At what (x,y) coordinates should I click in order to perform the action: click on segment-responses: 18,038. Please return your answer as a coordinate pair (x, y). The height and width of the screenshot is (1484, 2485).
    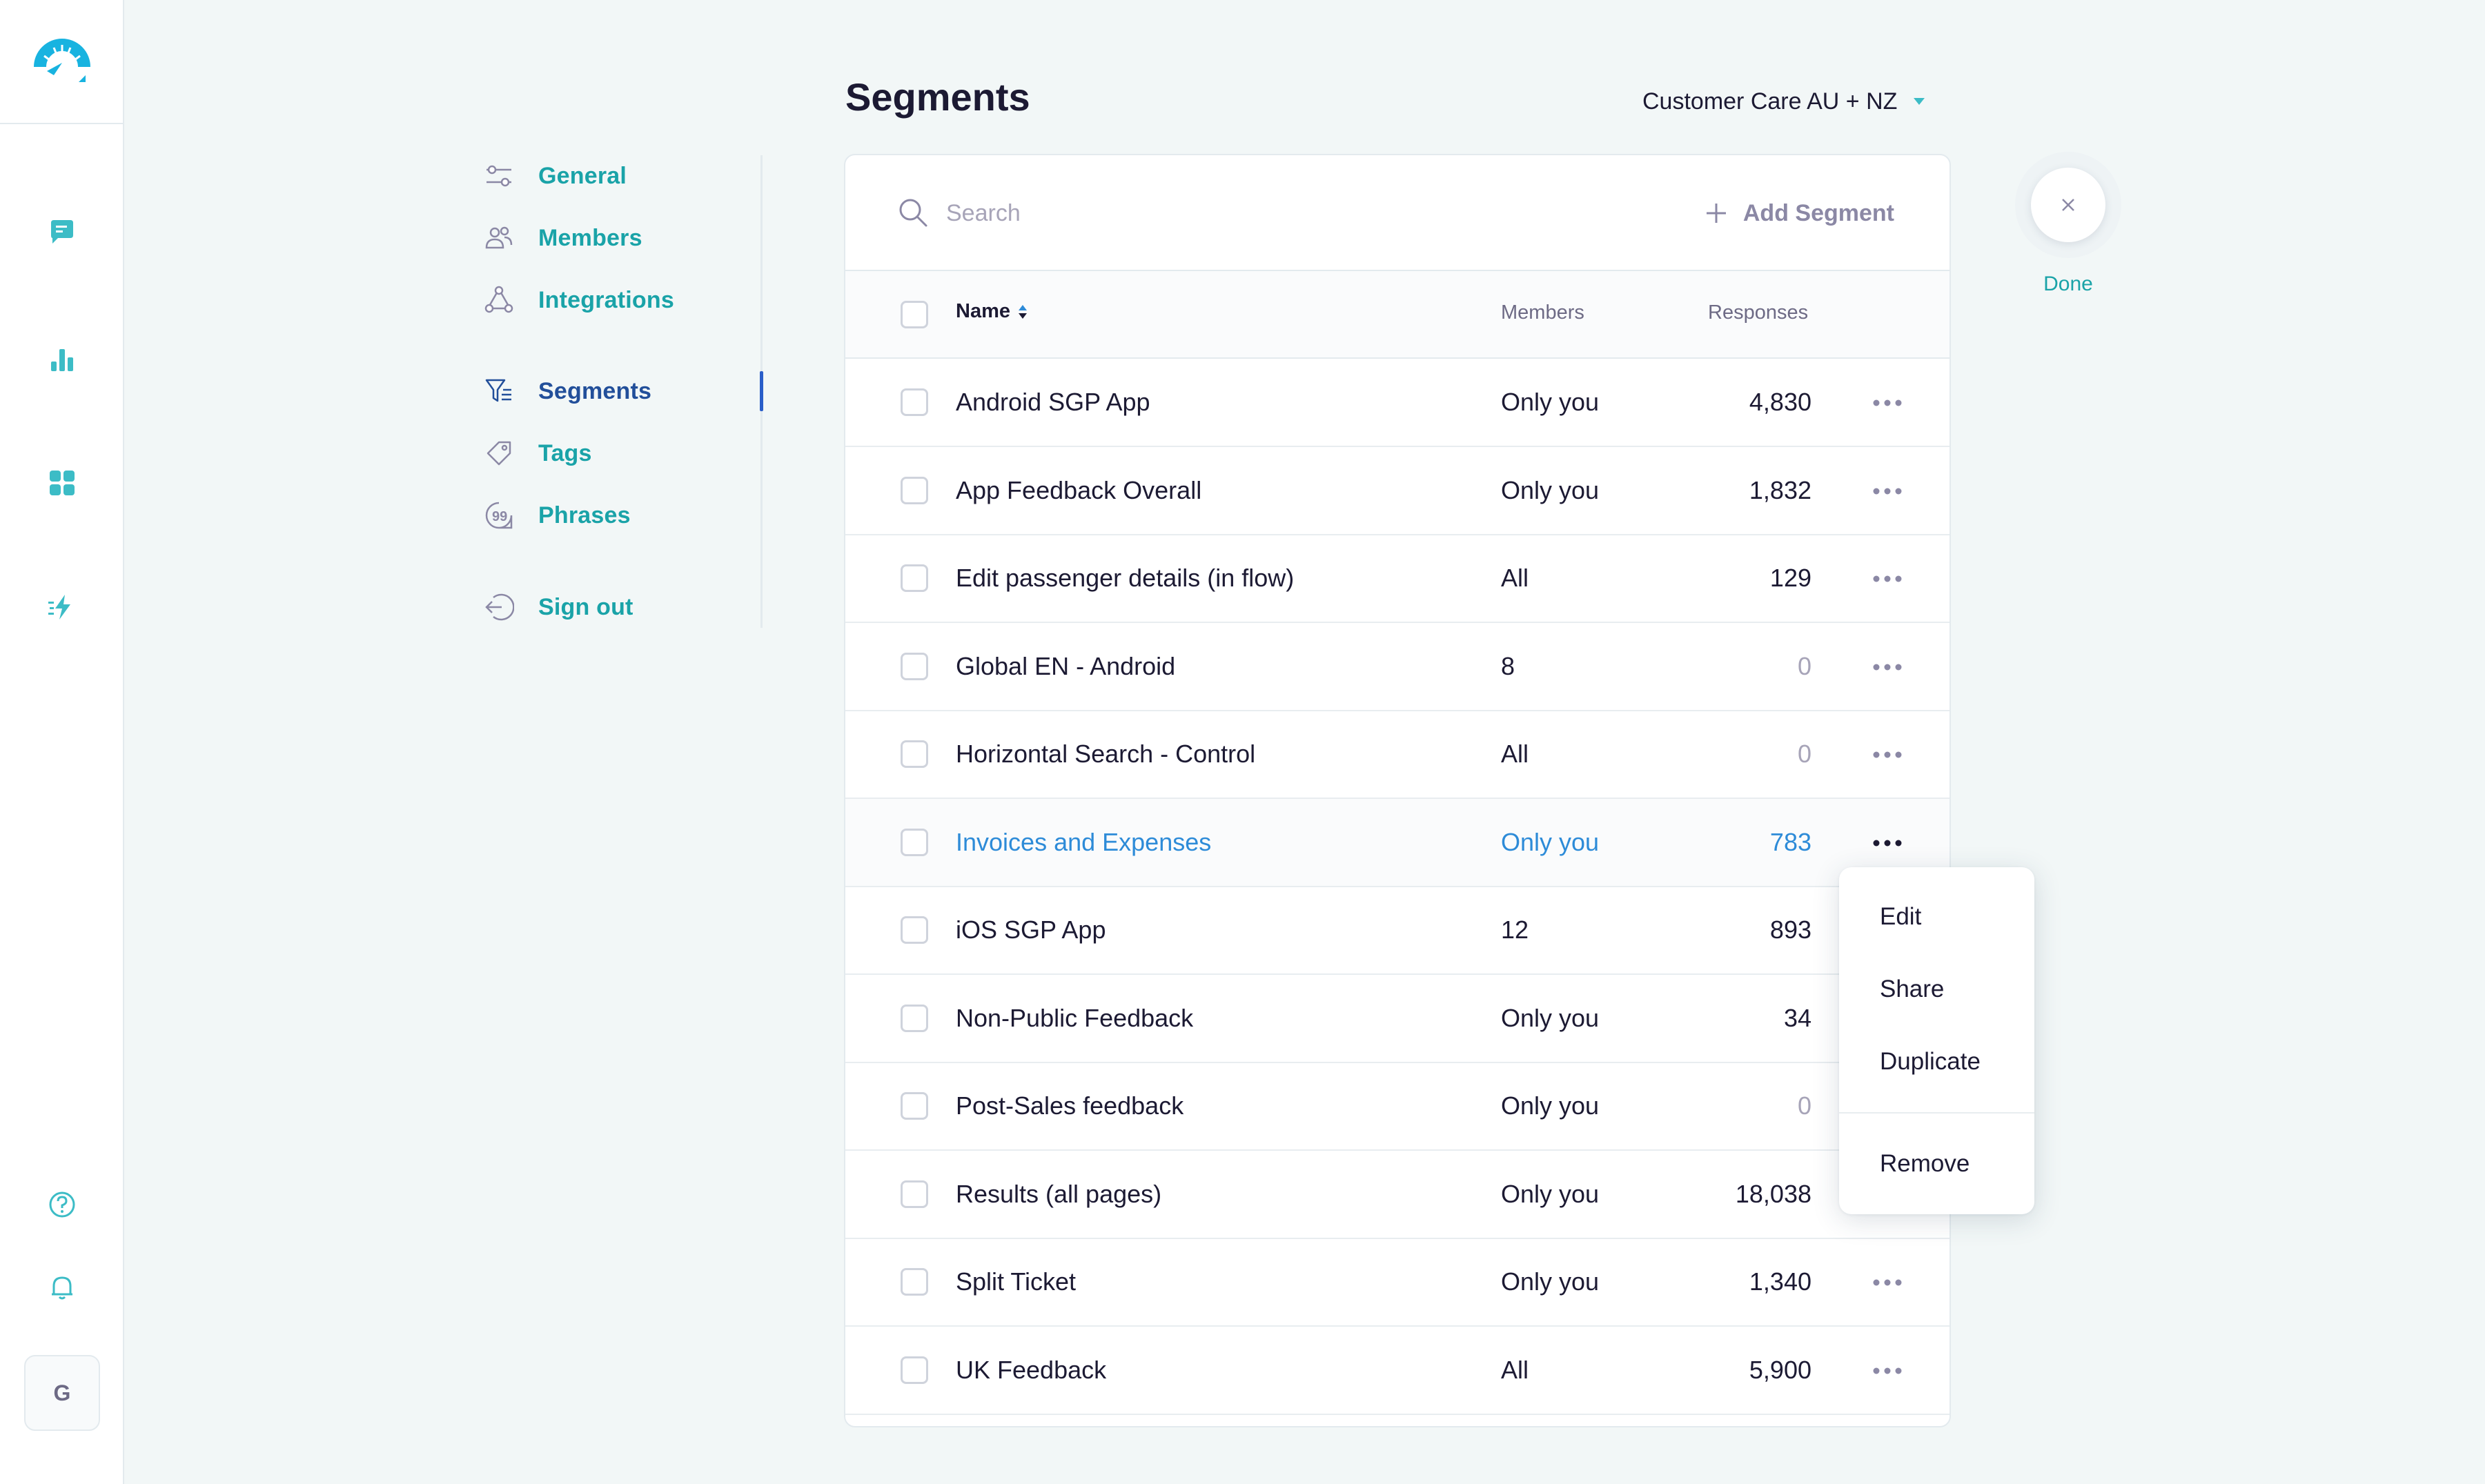
    Looking at the image, I should click on (1773, 1193).